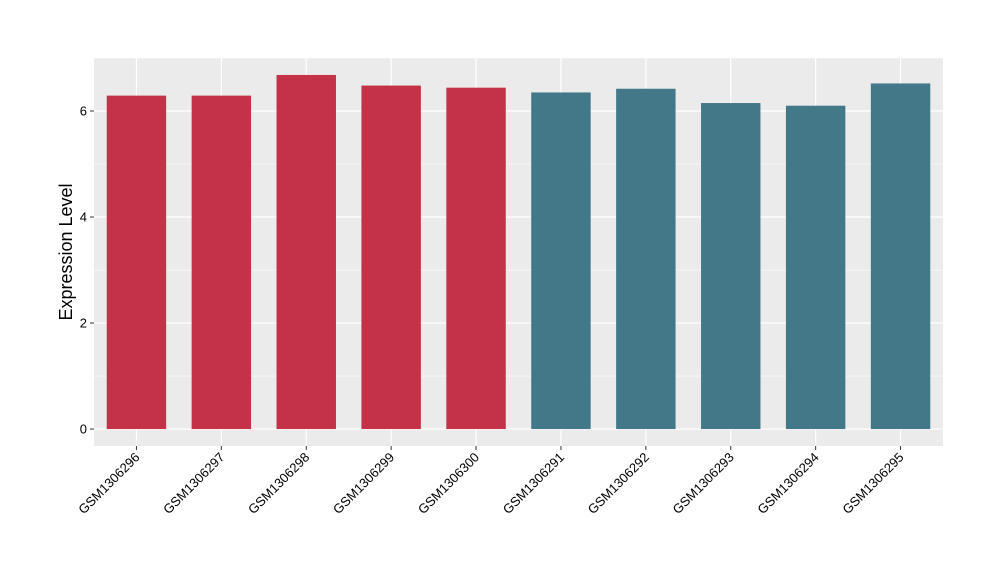 The height and width of the screenshot is (580, 1000). Describe the element at coordinates (83, 323) in the screenshot. I see `y-tick-label: 2` at that location.